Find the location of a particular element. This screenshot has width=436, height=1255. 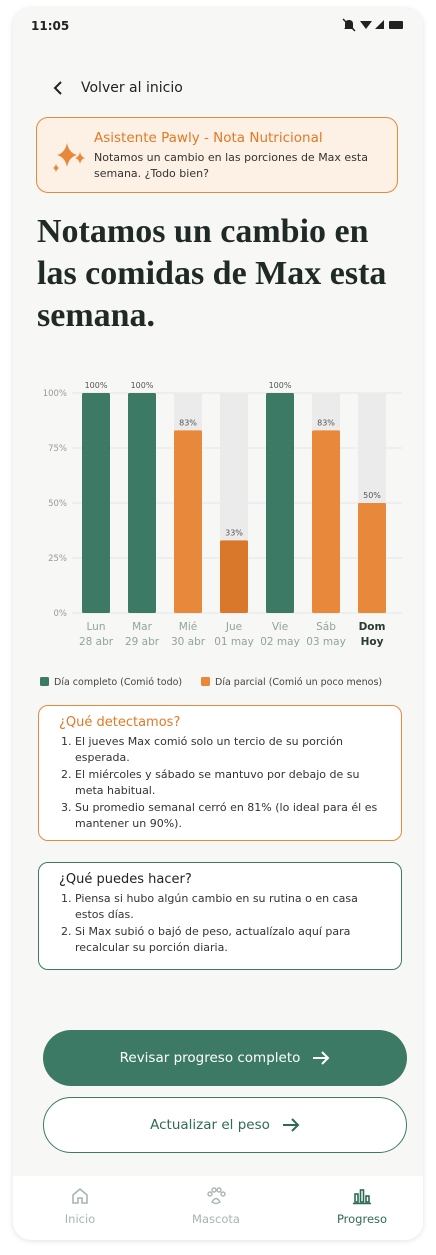

primary-button: Revisar progreso completo is located at coordinates (225, 1058).